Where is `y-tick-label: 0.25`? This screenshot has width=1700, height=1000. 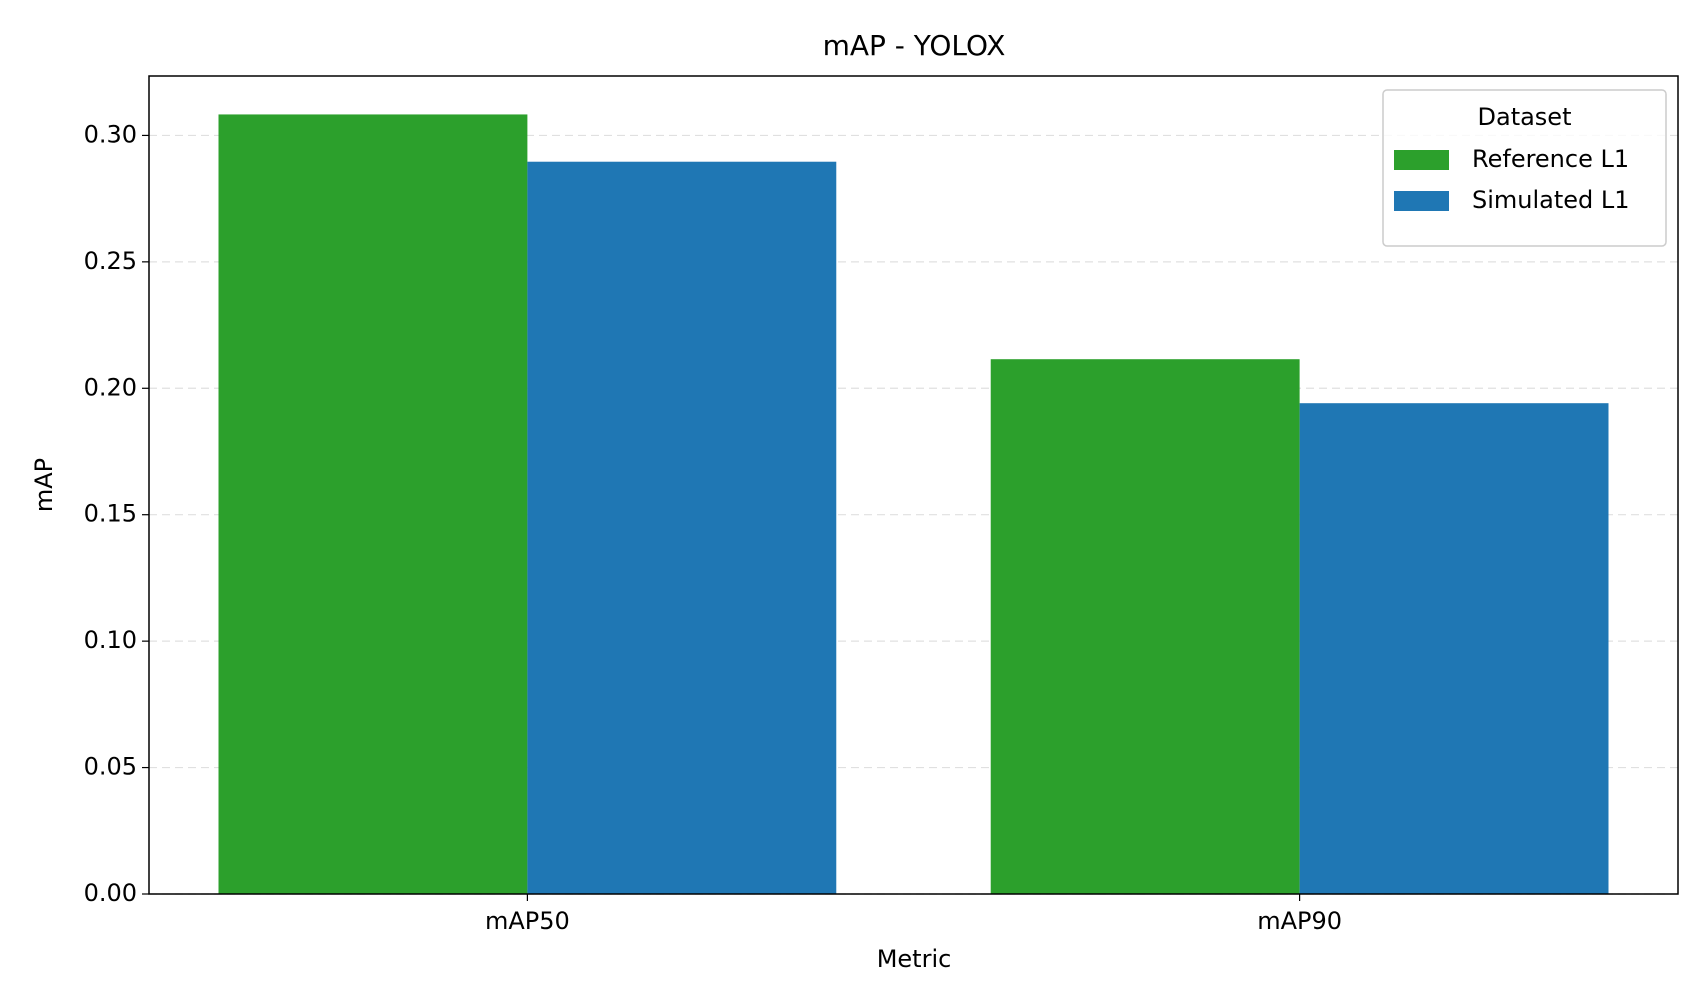 y-tick-label: 0.25 is located at coordinates (110, 261).